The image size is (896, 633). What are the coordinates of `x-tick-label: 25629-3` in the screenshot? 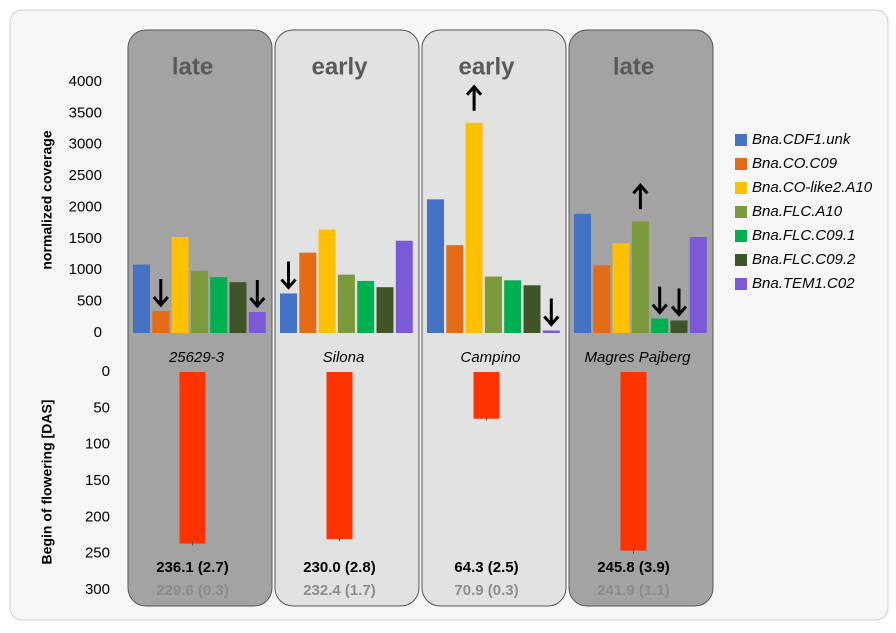 It's located at (196, 357).